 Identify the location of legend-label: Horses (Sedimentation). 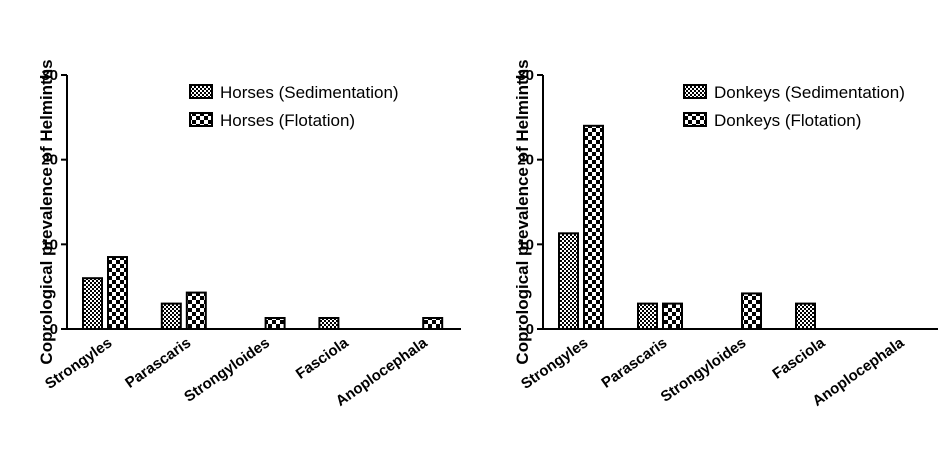
(309, 92).